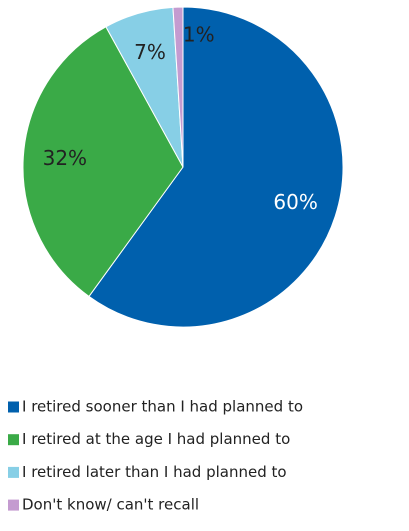 This screenshot has height=531, width=409. I want to click on legend-label: I retired sooner than I had planned to, so click(162, 407).